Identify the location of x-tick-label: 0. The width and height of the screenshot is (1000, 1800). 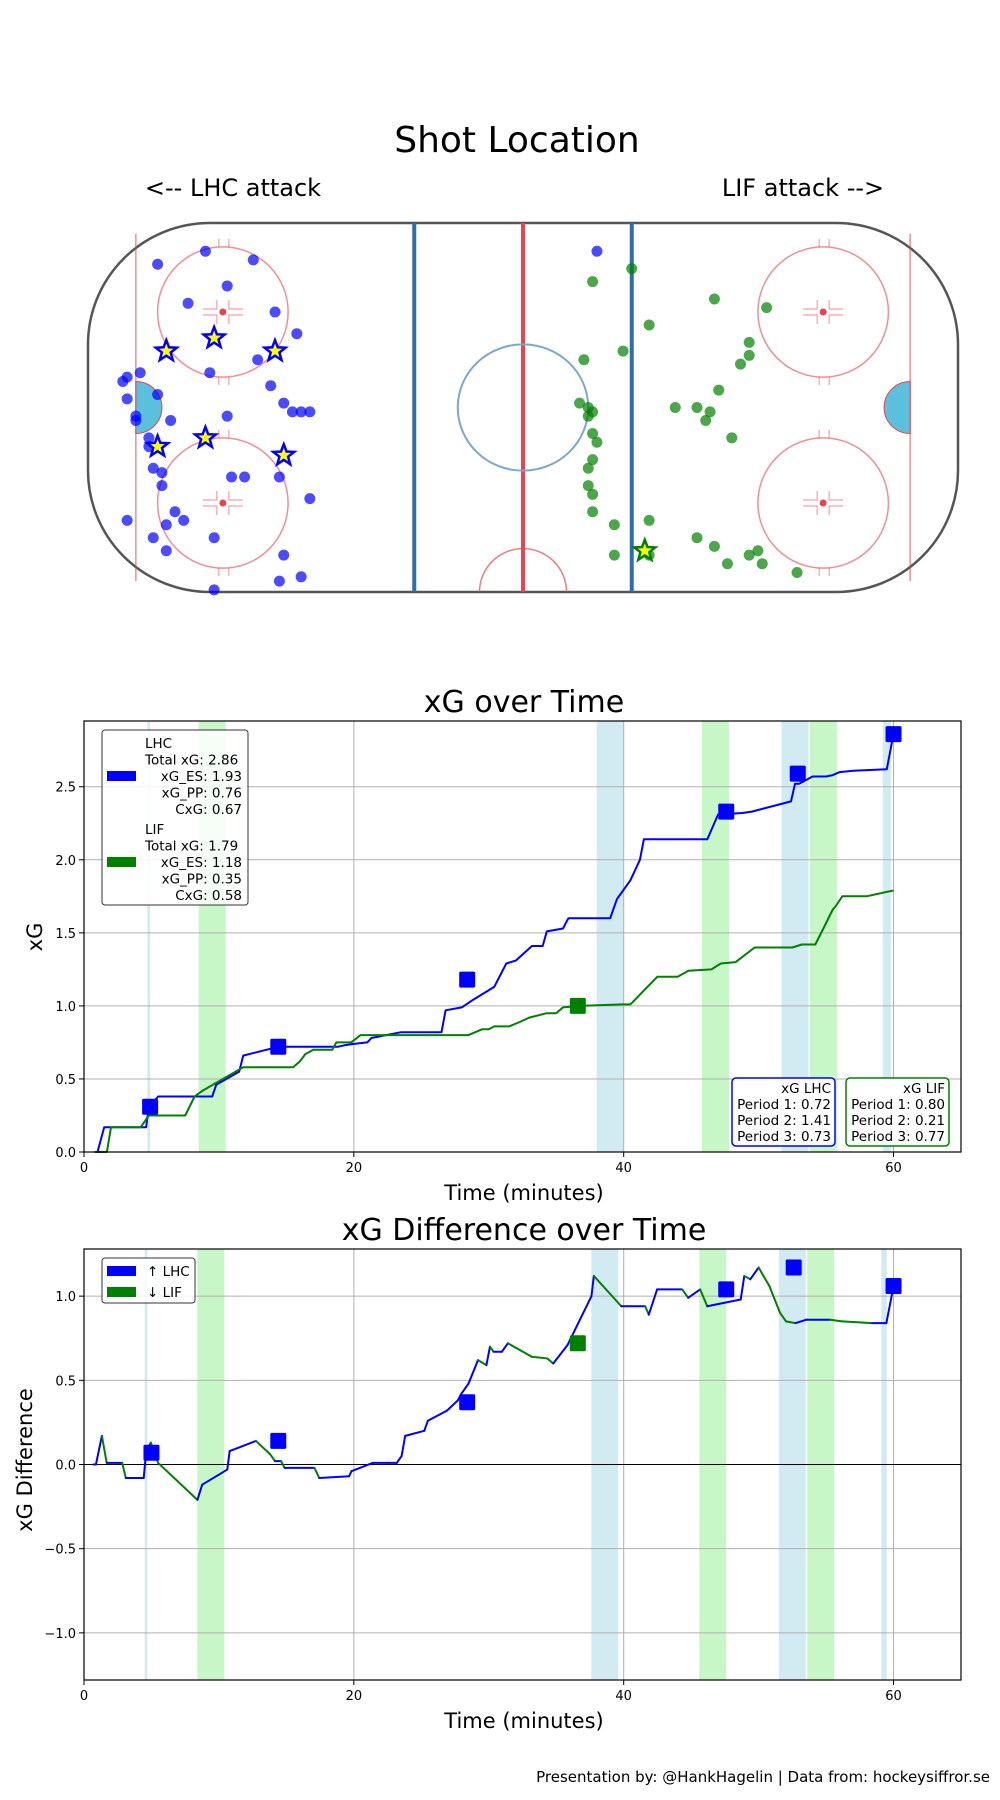
(84, 1696).